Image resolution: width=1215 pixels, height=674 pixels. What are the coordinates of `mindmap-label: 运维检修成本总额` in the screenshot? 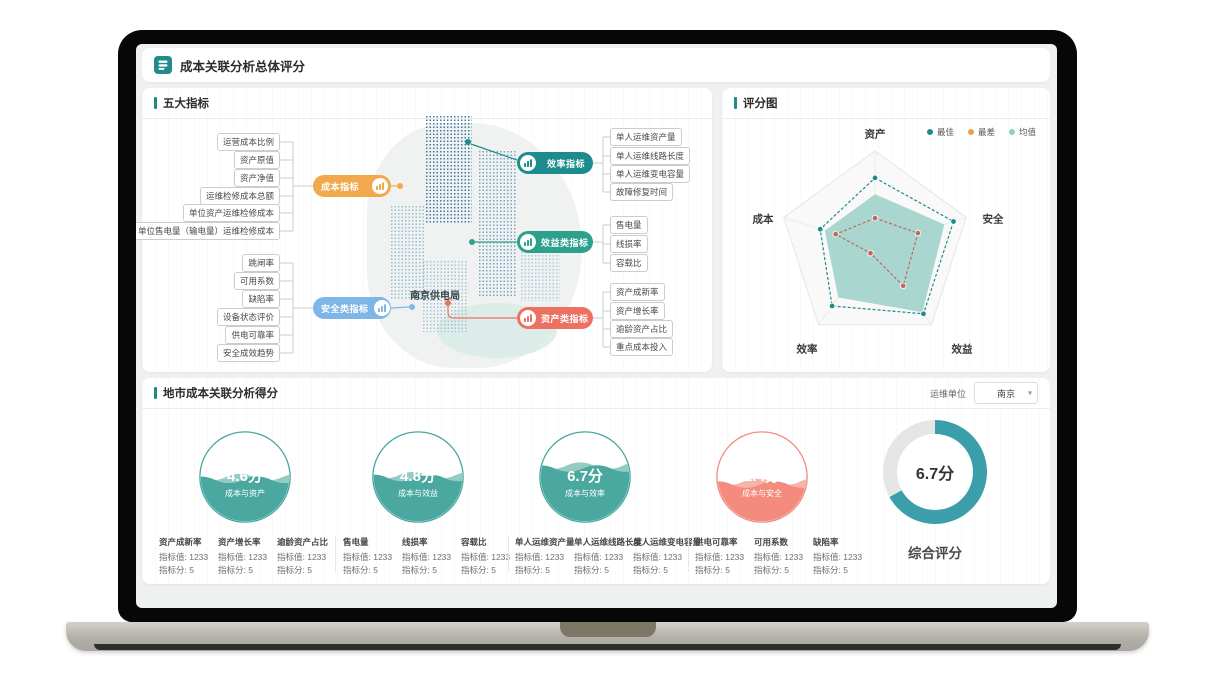 It's located at (239, 196).